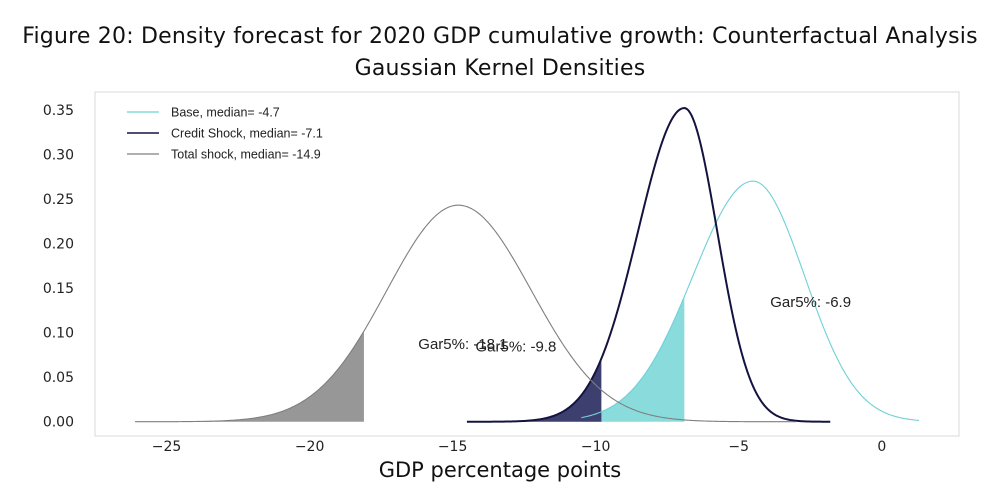  Describe the element at coordinates (516, 346) in the screenshot. I see `credit-shock-gar5-label: Gar5%: -9.8` at that location.